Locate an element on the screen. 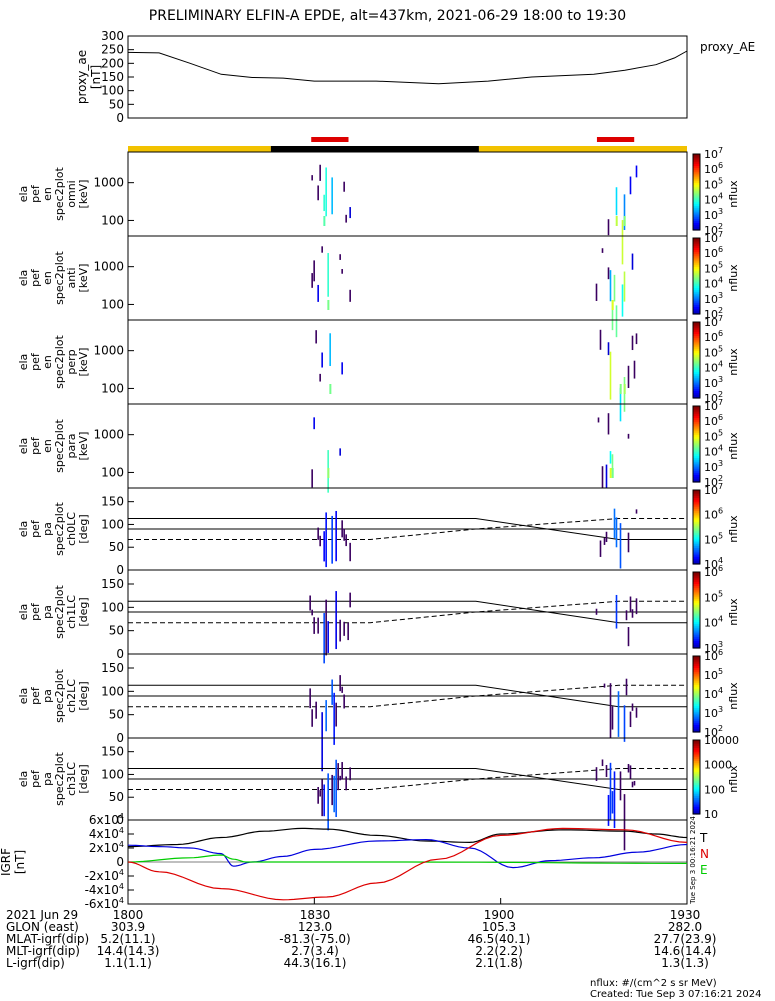 This screenshot has height=1001, width=775. colorbar-tick-label: 100 is located at coordinates (714, 789).